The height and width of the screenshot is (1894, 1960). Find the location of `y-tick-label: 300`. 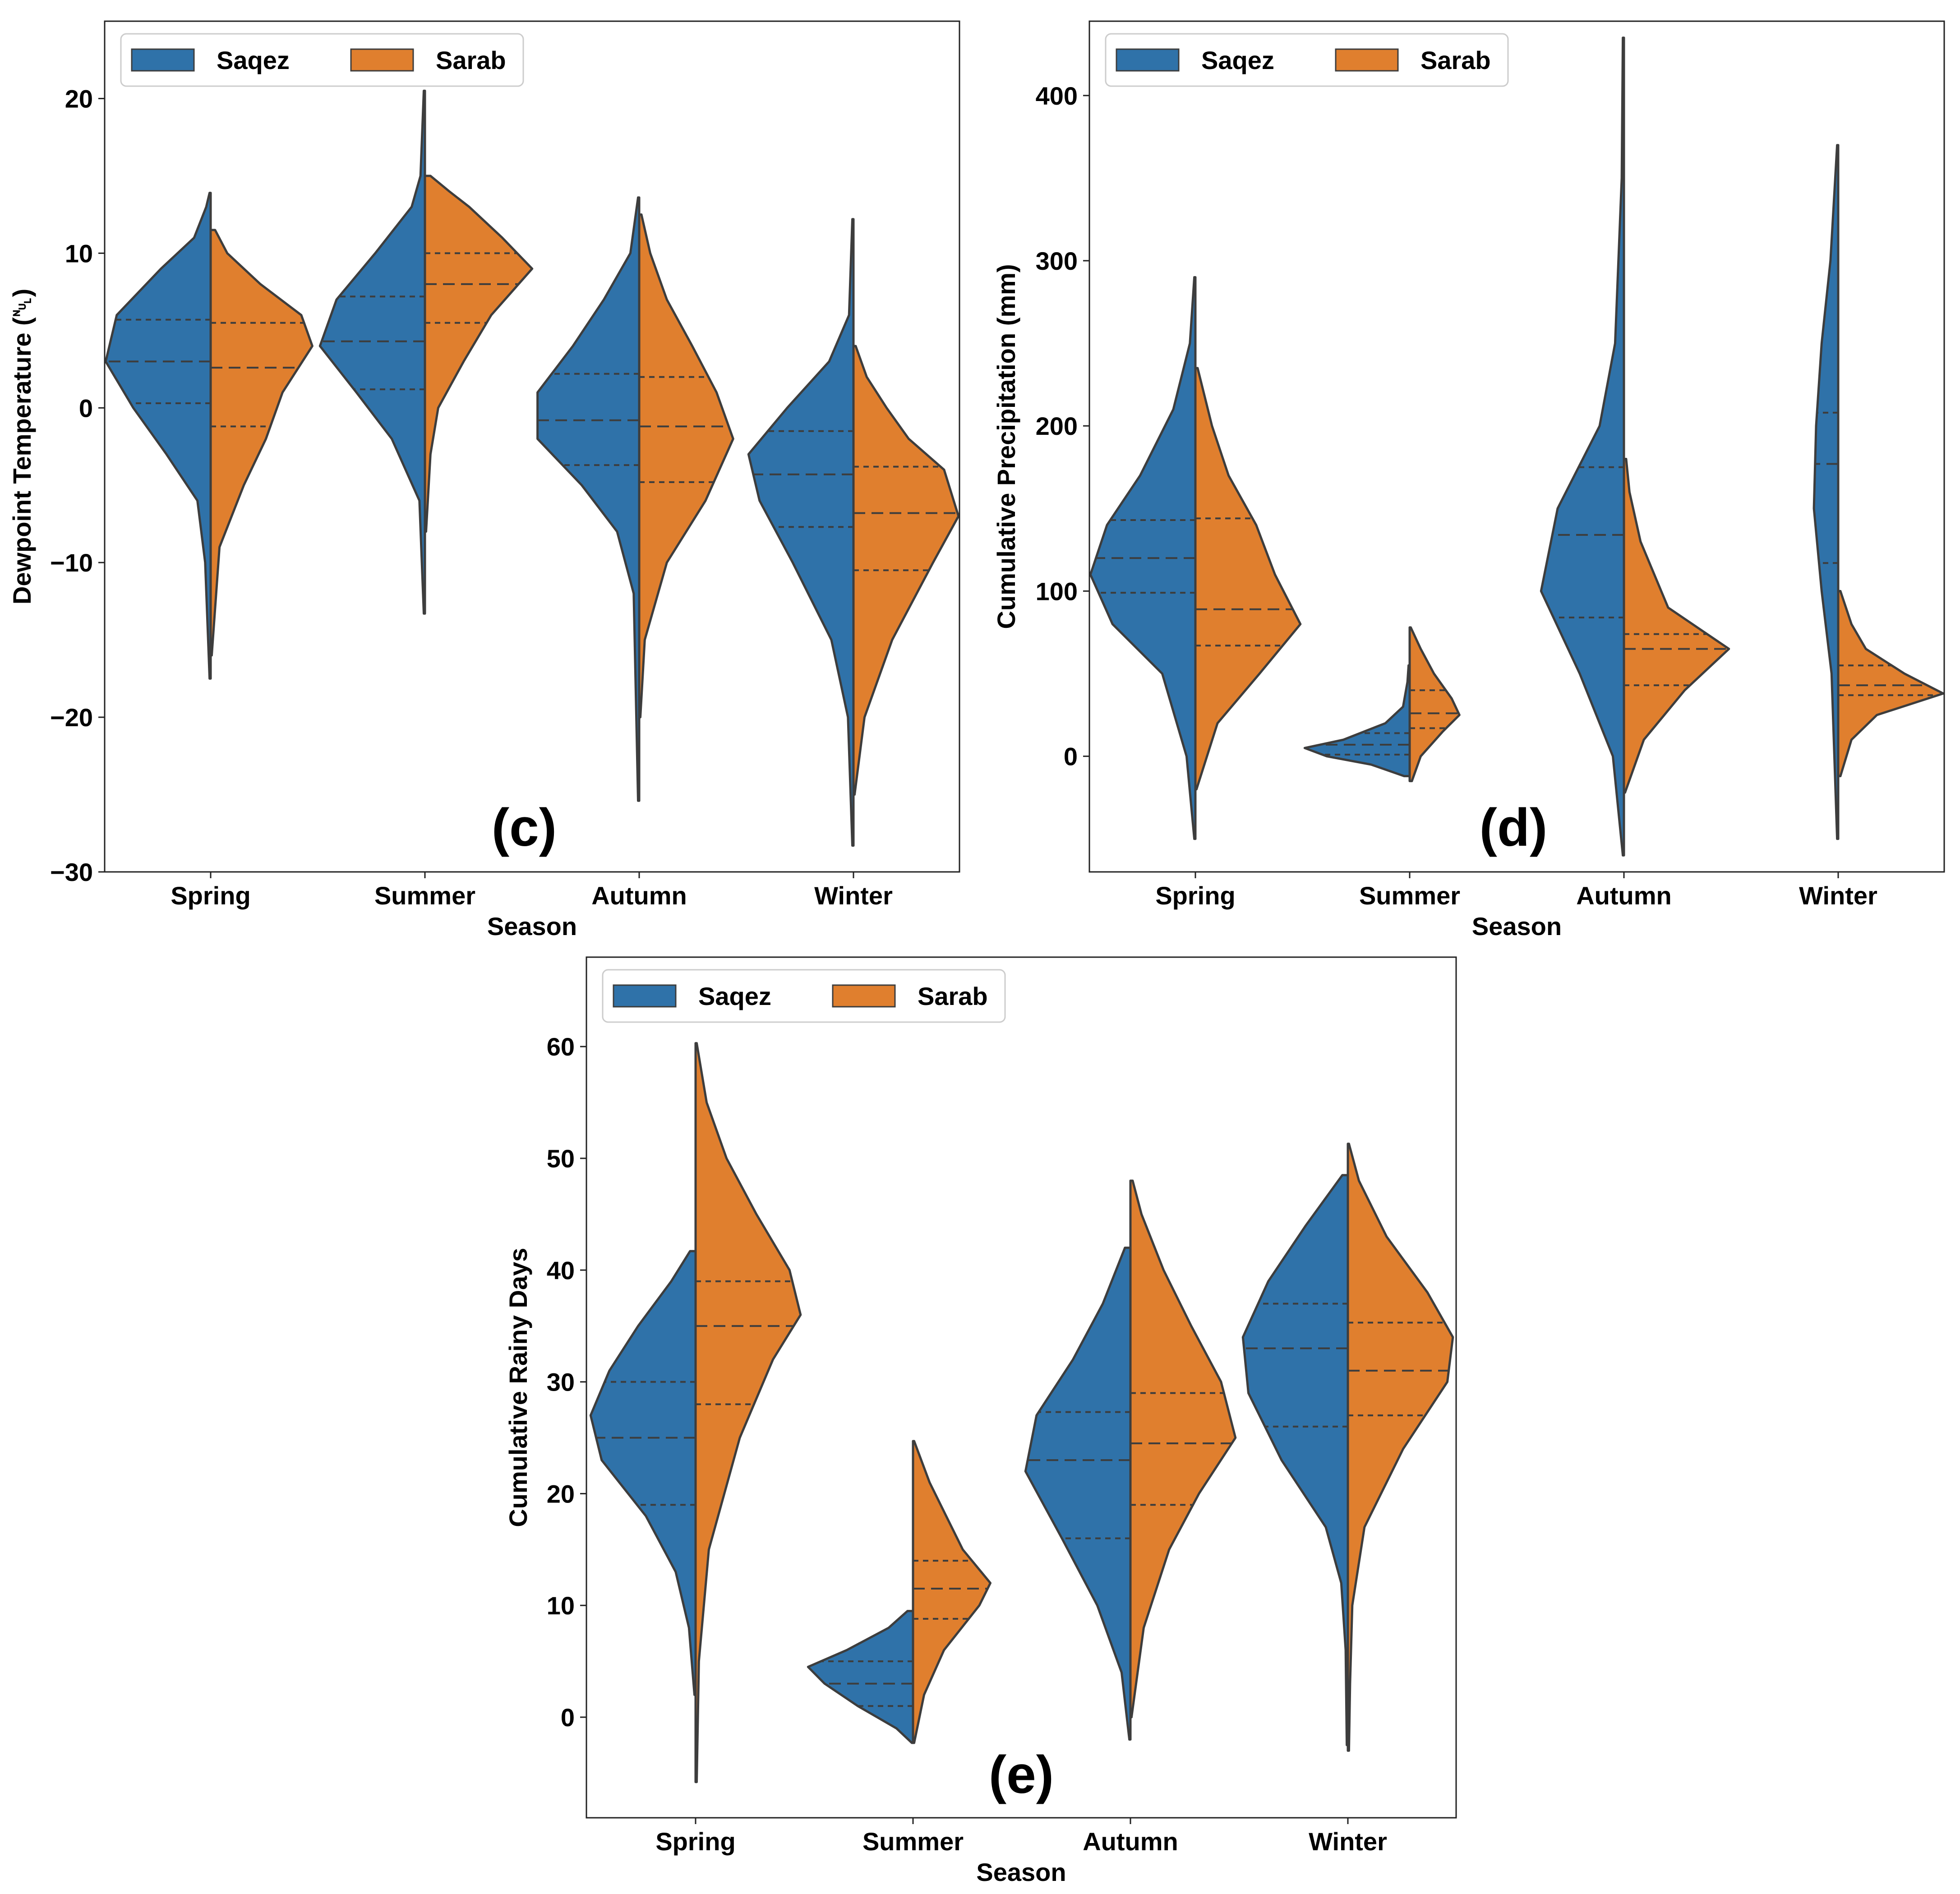

y-tick-label: 300 is located at coordinates (1057, 261).